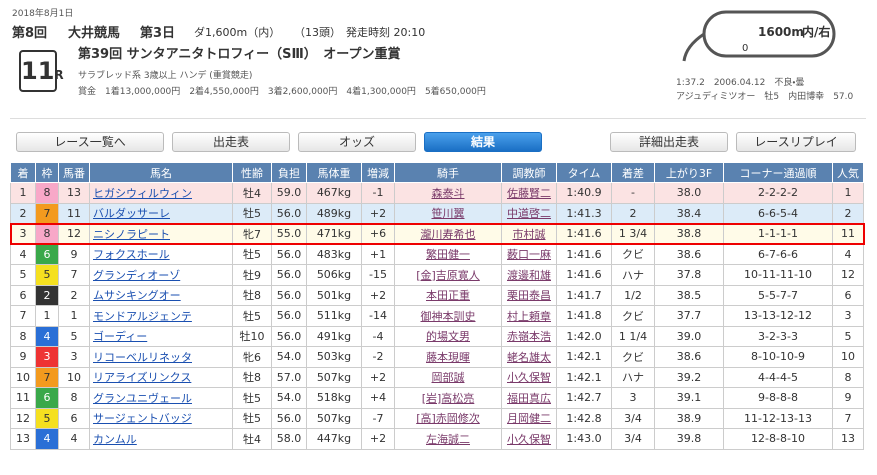 The height and width of the screenshot is (475, 877). What do you see at coordinates (529, 357) in the screenshot?
I see `trainer: 蛯名雄太` at bounding box center [529, 357].